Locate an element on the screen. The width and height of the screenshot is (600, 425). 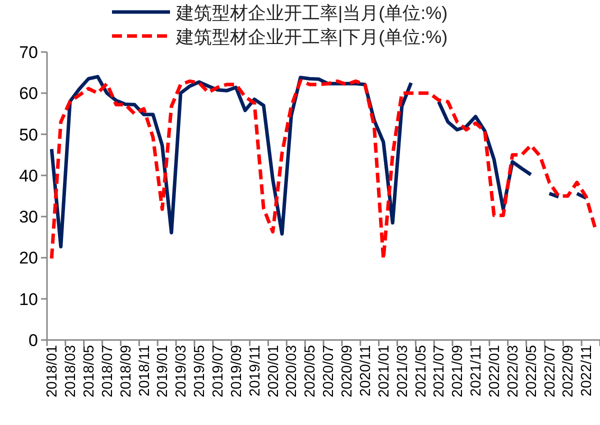
y-tick-label: 40 is located at coordinates (28, 176).